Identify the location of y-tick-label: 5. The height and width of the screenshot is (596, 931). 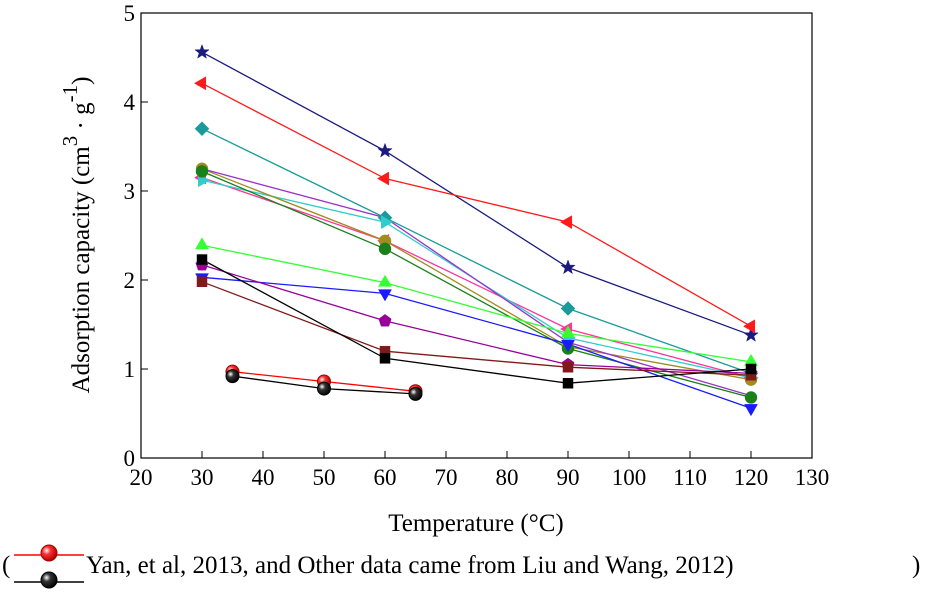
(130, 13).